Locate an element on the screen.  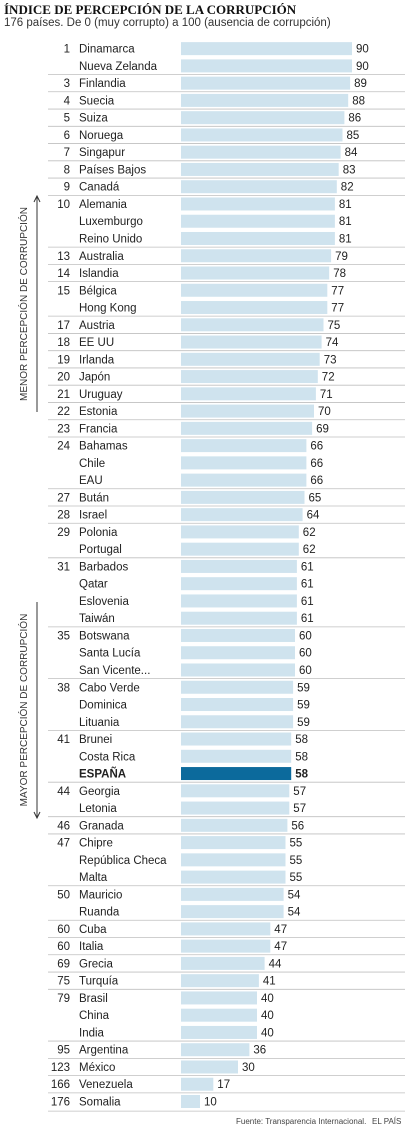
rank-label: 166 is located at coordinates (60, 1085).